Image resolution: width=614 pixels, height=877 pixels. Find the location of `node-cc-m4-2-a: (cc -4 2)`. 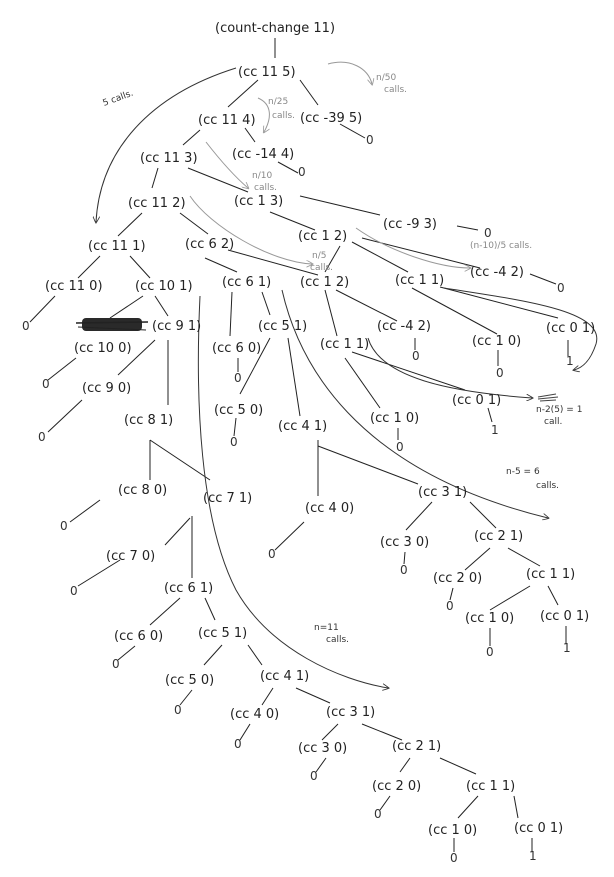

node-cc-m4-2-a: (cc -4 2) is located at coordinates (497, 272).